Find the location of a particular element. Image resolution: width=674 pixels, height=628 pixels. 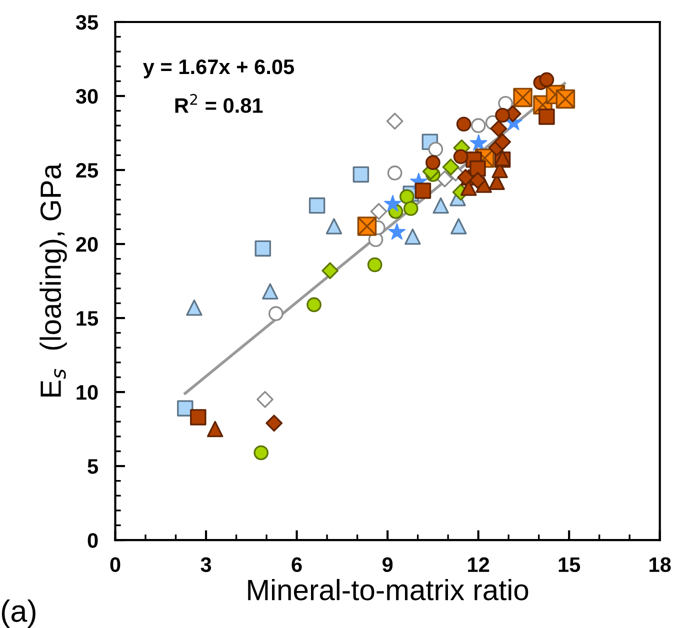

y-tick-label: 35 is located at coordinates (87, 22).